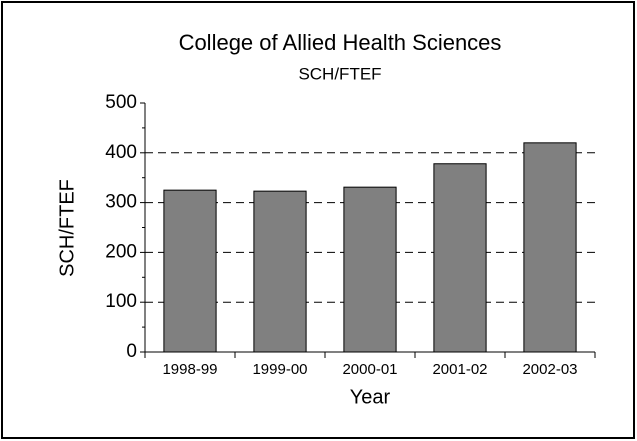  Describe the element at coordinates (459, 369) in the screenshot. I see `x-tick-label: 2001-02` at that location.